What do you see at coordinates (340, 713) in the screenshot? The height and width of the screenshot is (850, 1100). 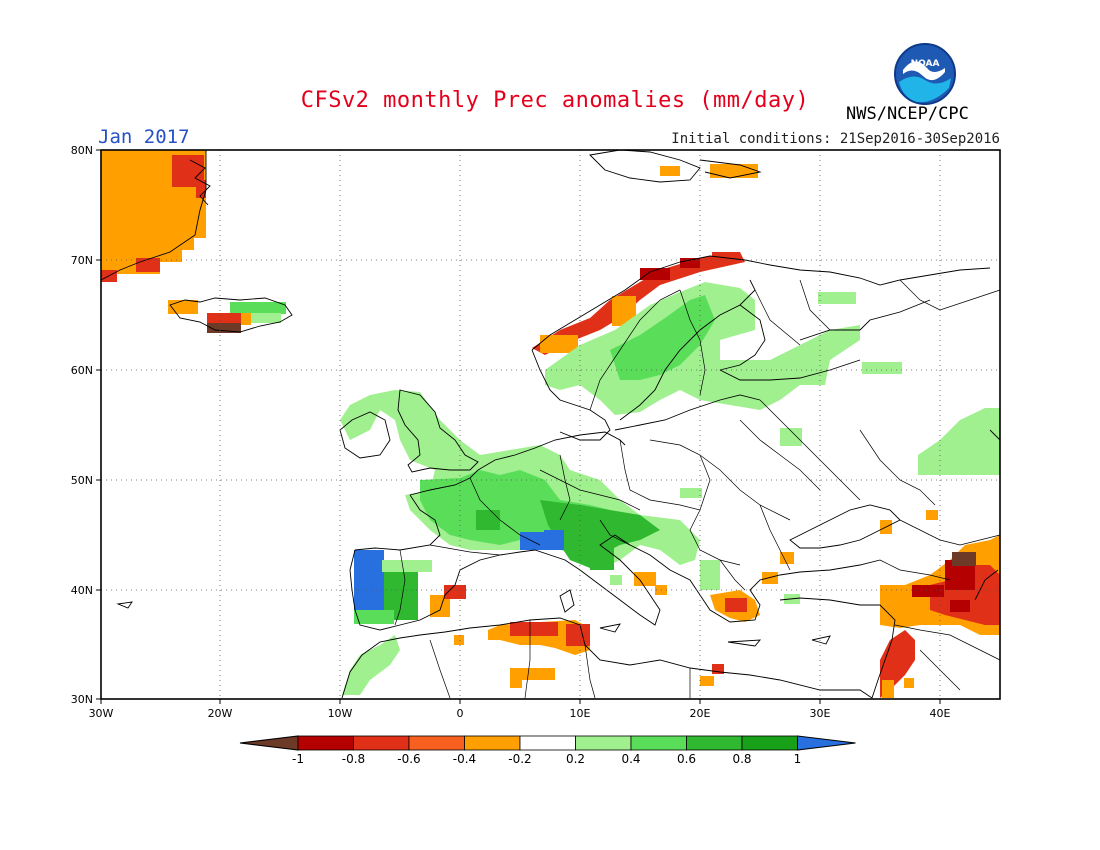 I see `lon-label: 10W` at bounding box center [340, 713].